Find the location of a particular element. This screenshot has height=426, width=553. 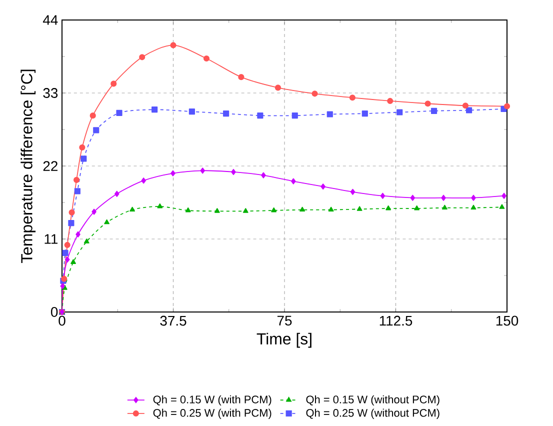

y-tick-label: 0 is located at coordinates (54, 312).